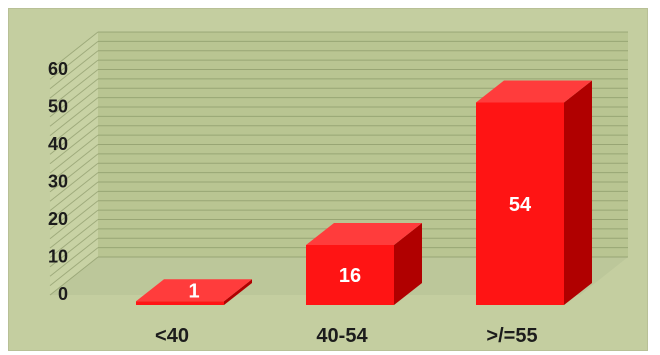 This screenshot has width=660, height=355. I want to click on bar: 54, so click(534, 192).